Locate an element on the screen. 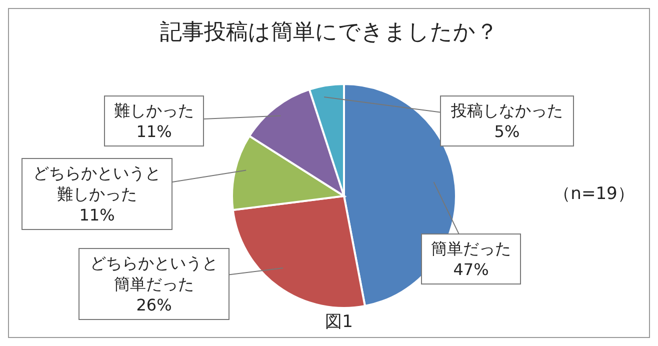  data-label: 5% is located at coordinates (507, 131).